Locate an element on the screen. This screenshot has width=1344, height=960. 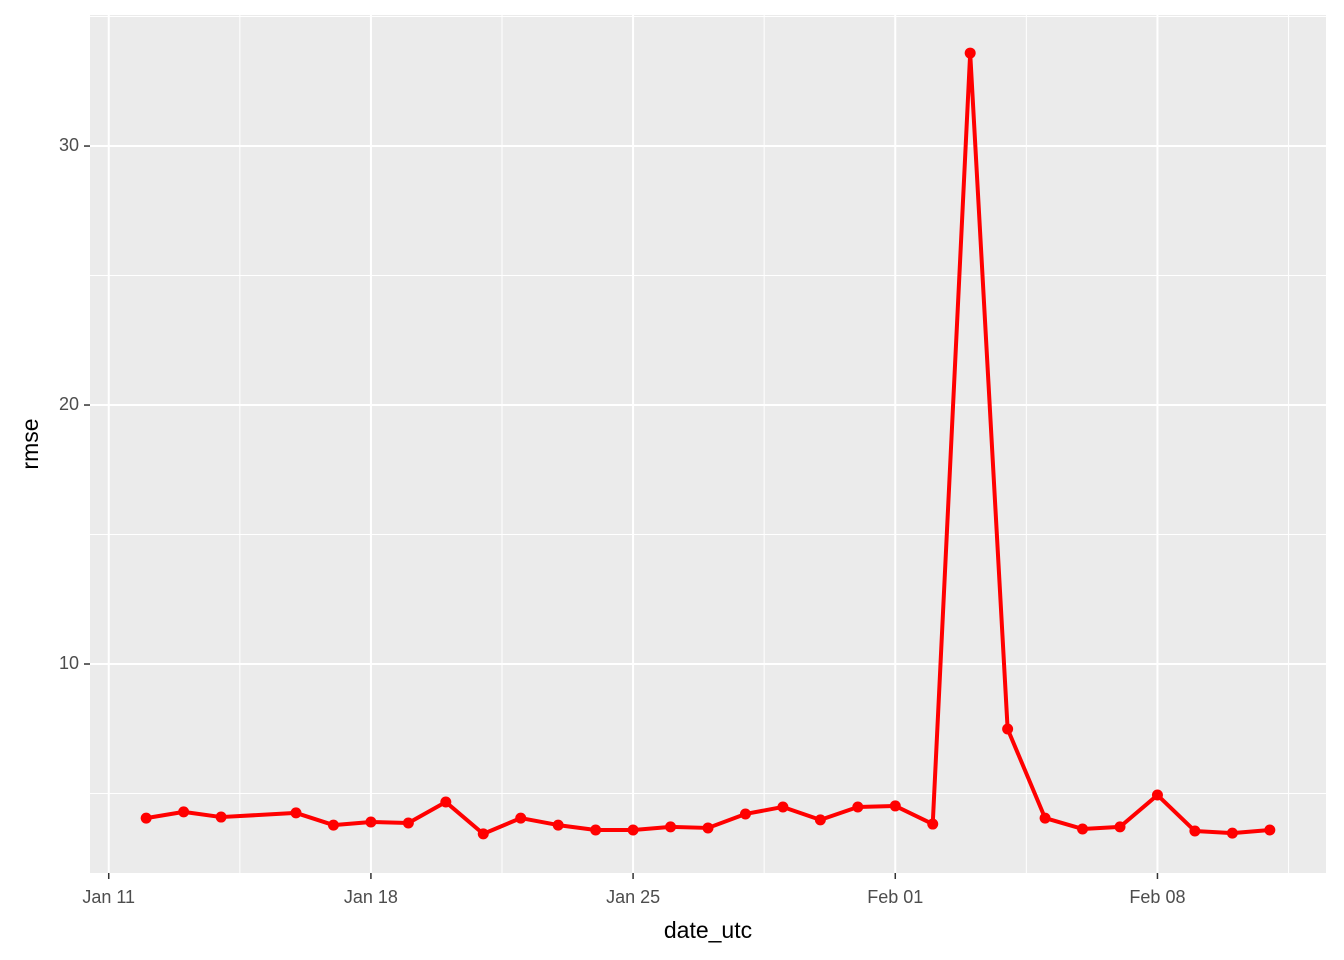
x-axis-title: date_utc is located at coordinates (708, 930).